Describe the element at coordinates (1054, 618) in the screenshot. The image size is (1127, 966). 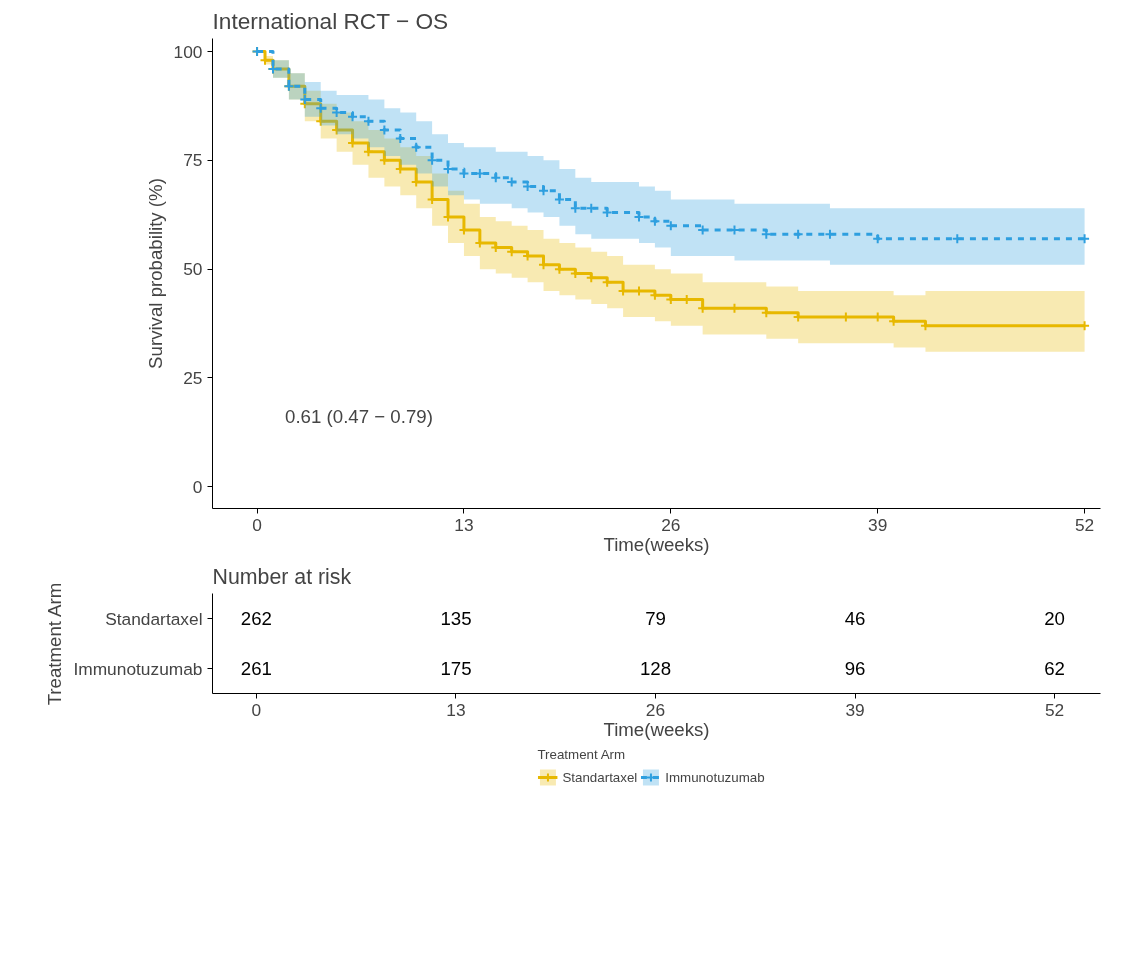
I see `data-label: 20` at that location.